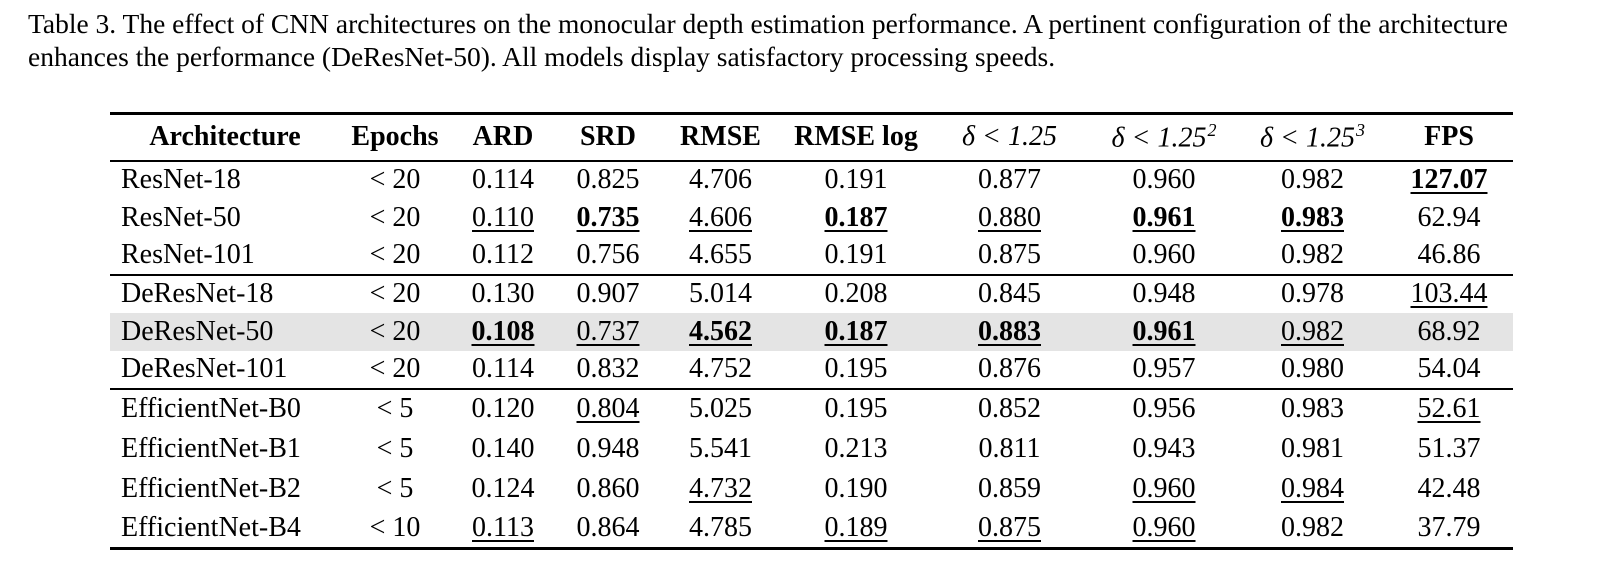  Describe the element at coordinates (720, 448) in the screenshot. I see `value-cell: 5.541` at that location.